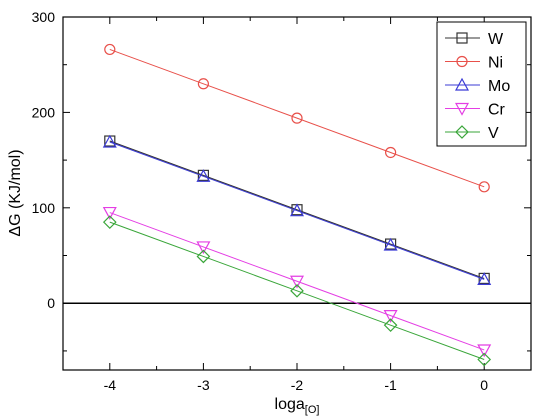 The image size is (550, 420). I want to click on y-tick-label: 300, so click(44, 17).